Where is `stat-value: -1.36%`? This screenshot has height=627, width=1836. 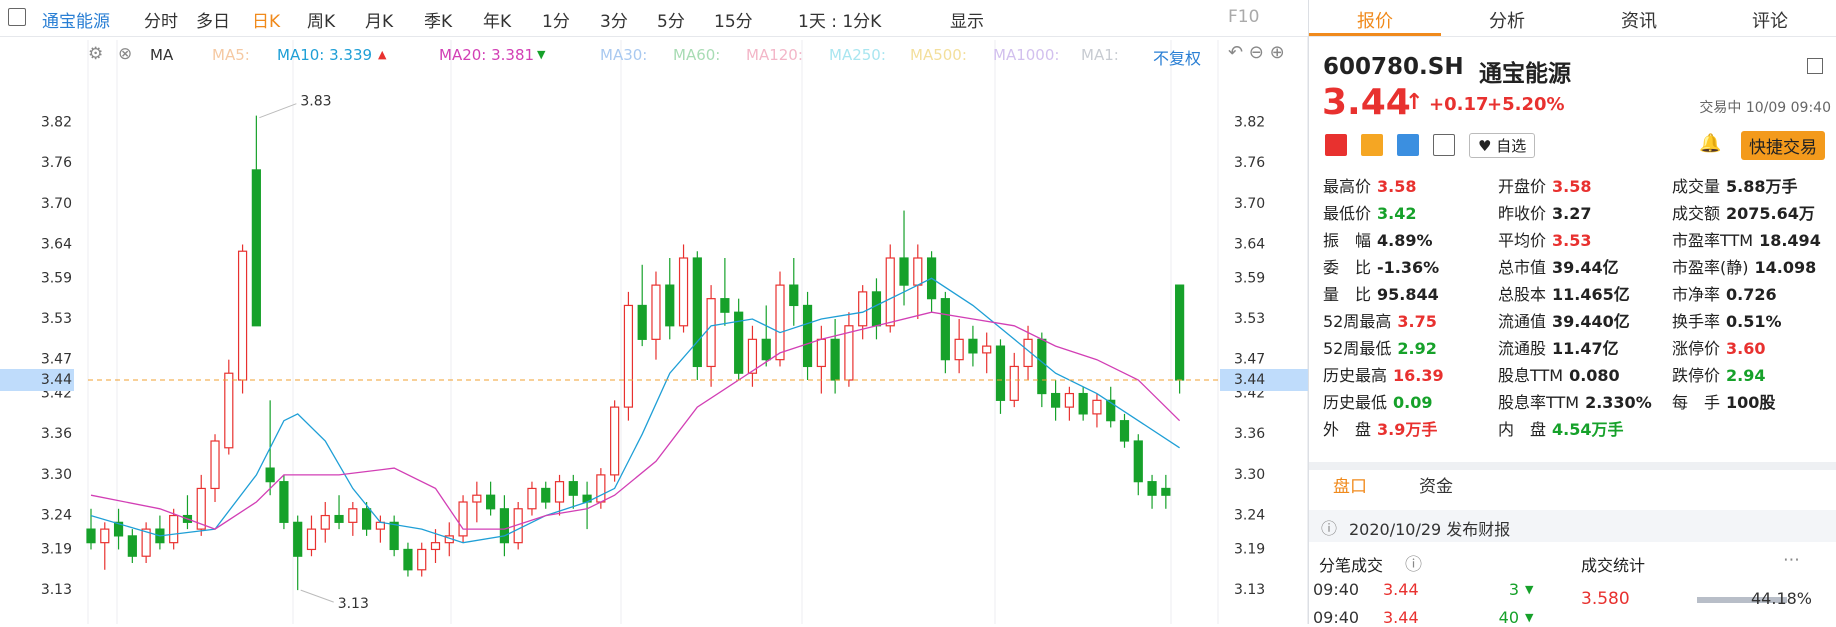 stat-value: -1.36% is located at coordinates (1408, 267).